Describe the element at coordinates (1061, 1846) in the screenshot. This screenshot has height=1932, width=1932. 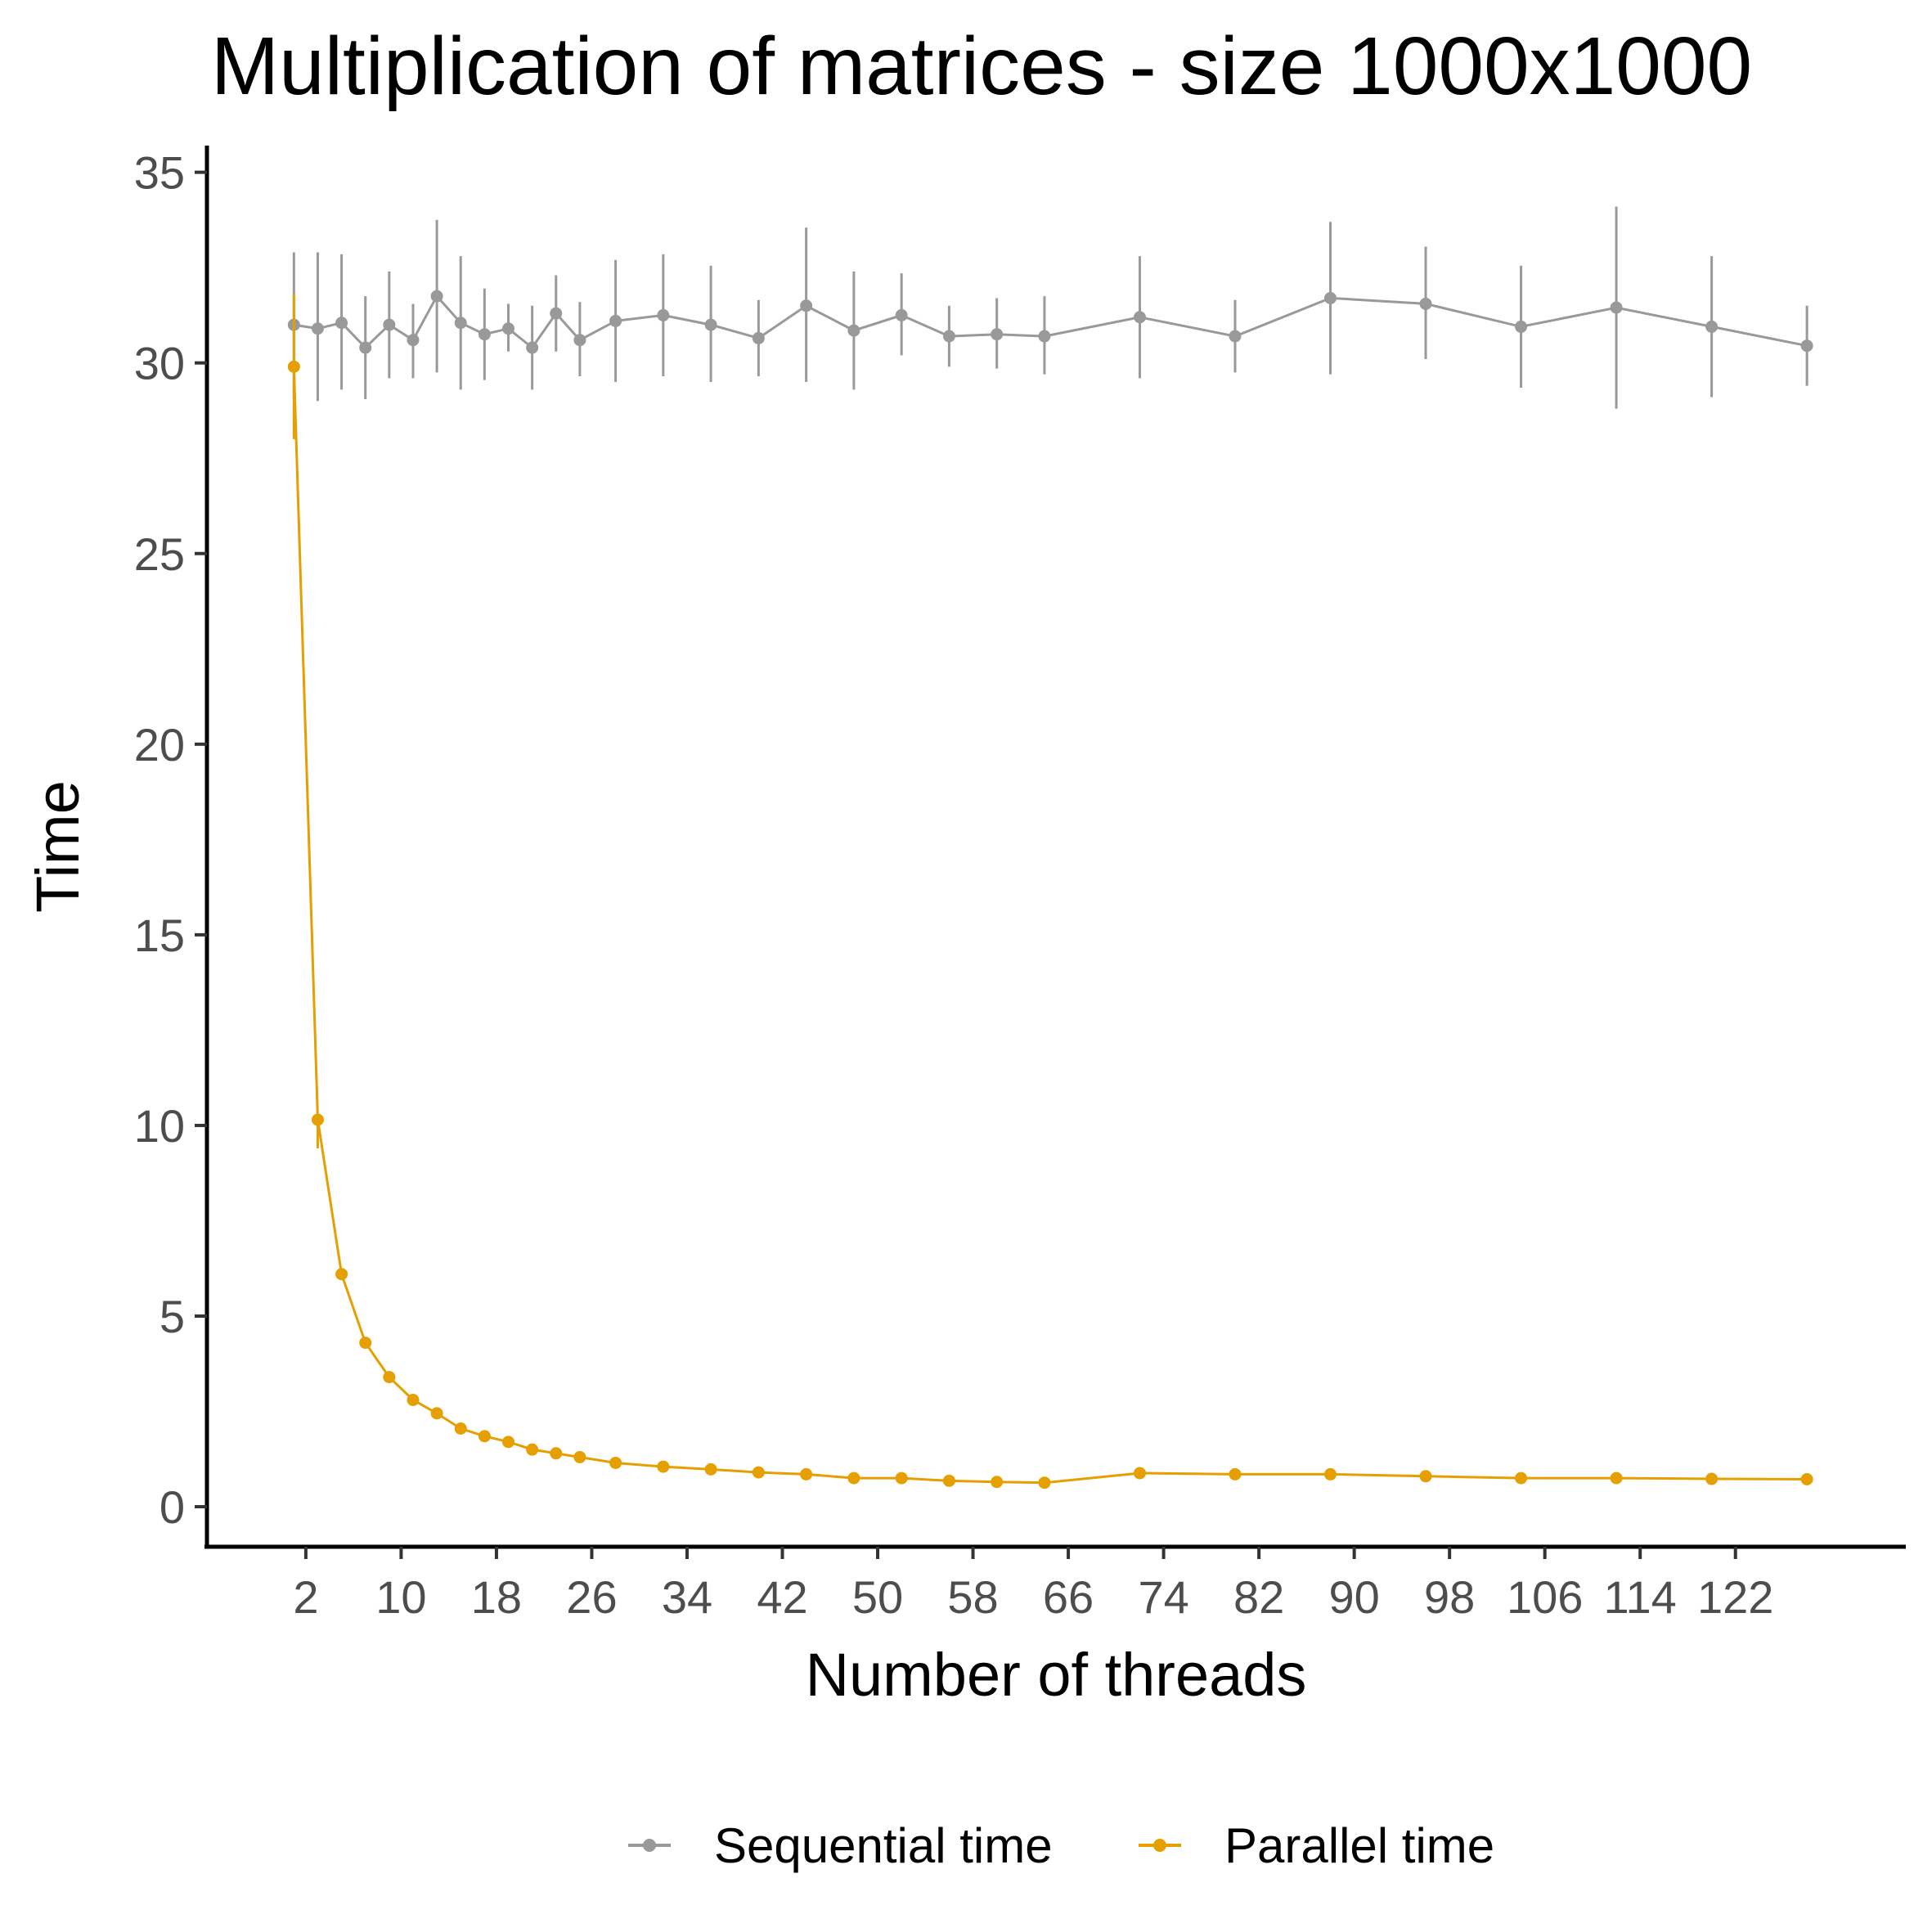
I see `legend: Sequential time Parallel time` at that location.